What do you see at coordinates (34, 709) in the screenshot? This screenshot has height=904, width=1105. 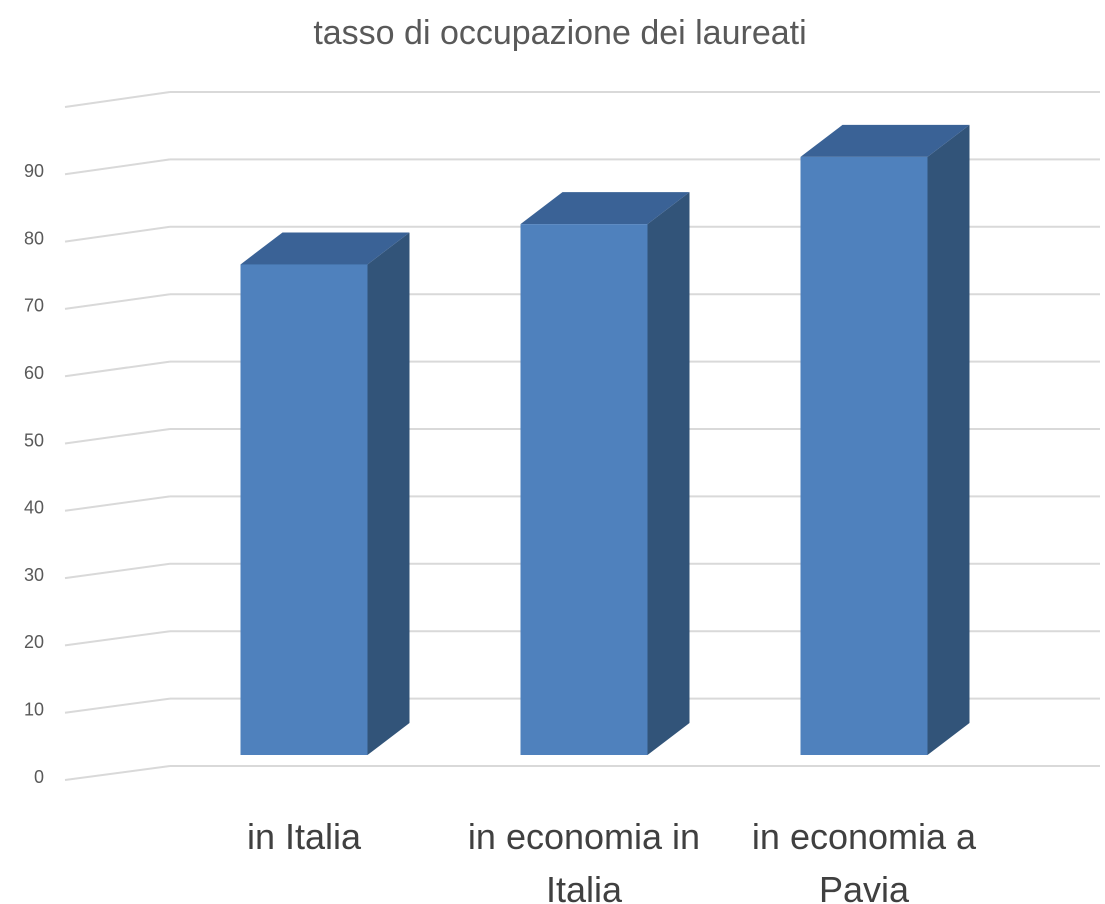 I see `y-tick-label: 10` at bounding box center [34, 709].